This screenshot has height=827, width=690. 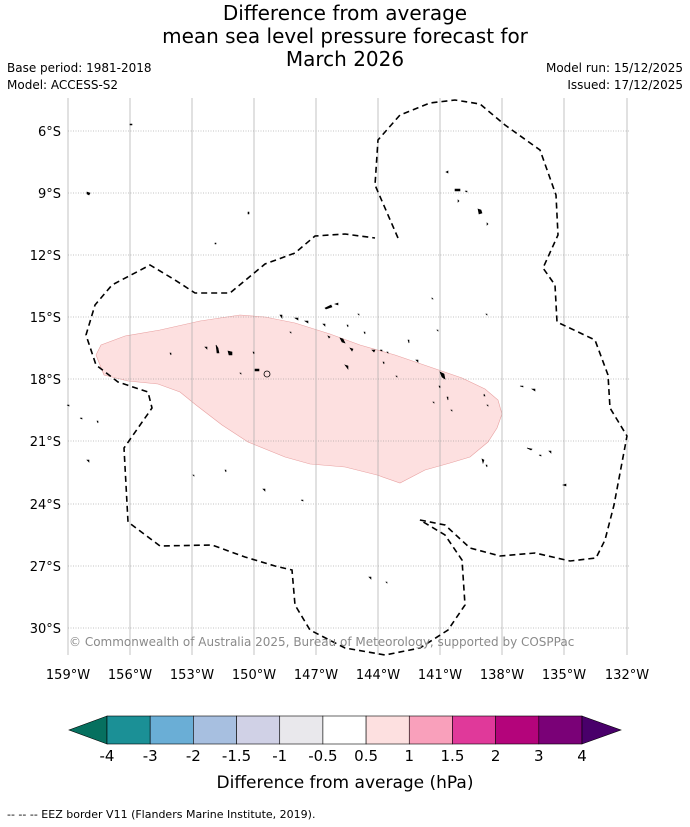 I want to click on colorbar: -4 -3 -2 -1.5 -1 -0.5 0.5 1 1.5 2 3 4, so click(x=345, y=740).